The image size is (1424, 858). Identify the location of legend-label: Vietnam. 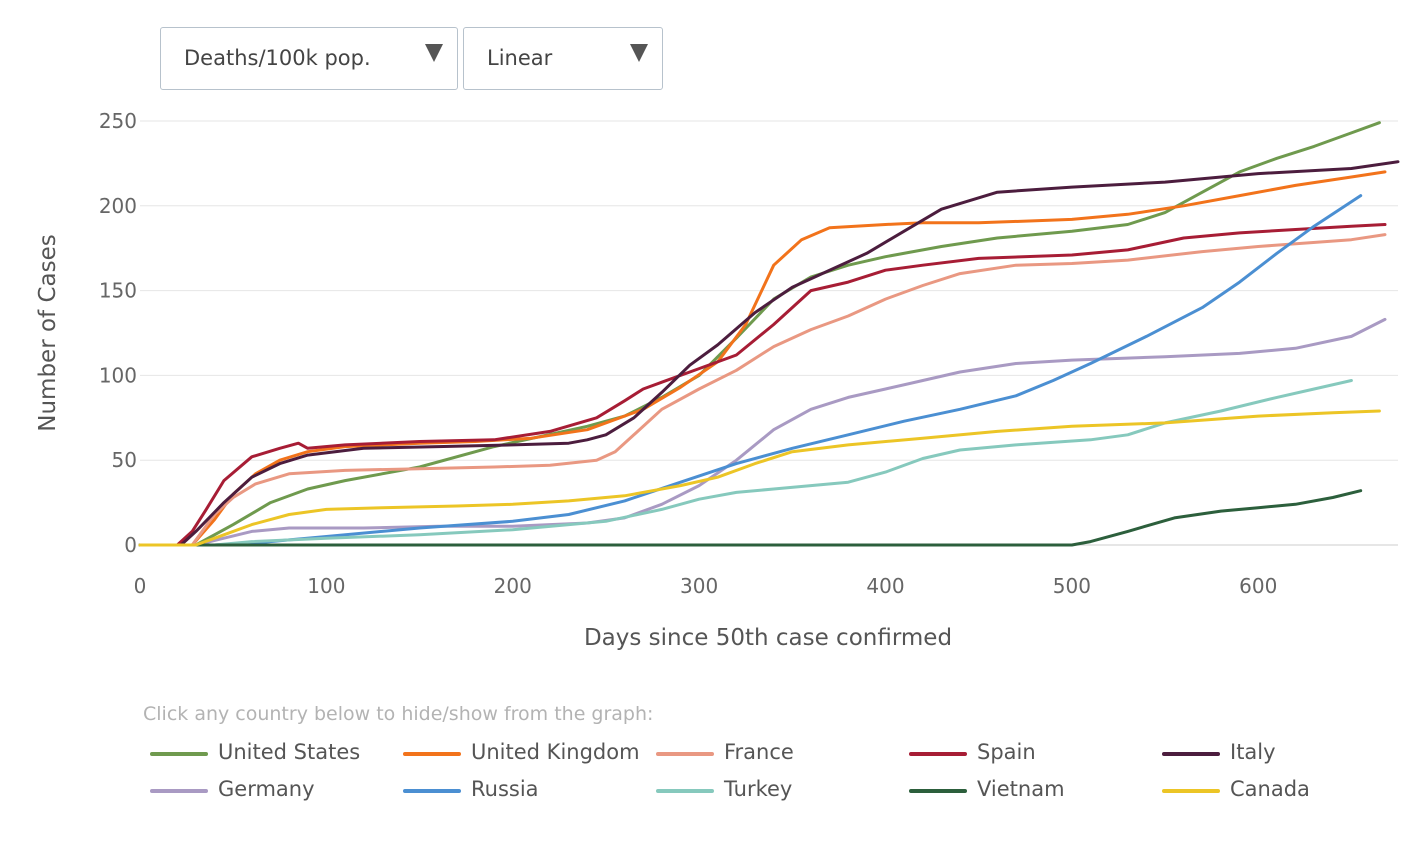
(1021, 789).